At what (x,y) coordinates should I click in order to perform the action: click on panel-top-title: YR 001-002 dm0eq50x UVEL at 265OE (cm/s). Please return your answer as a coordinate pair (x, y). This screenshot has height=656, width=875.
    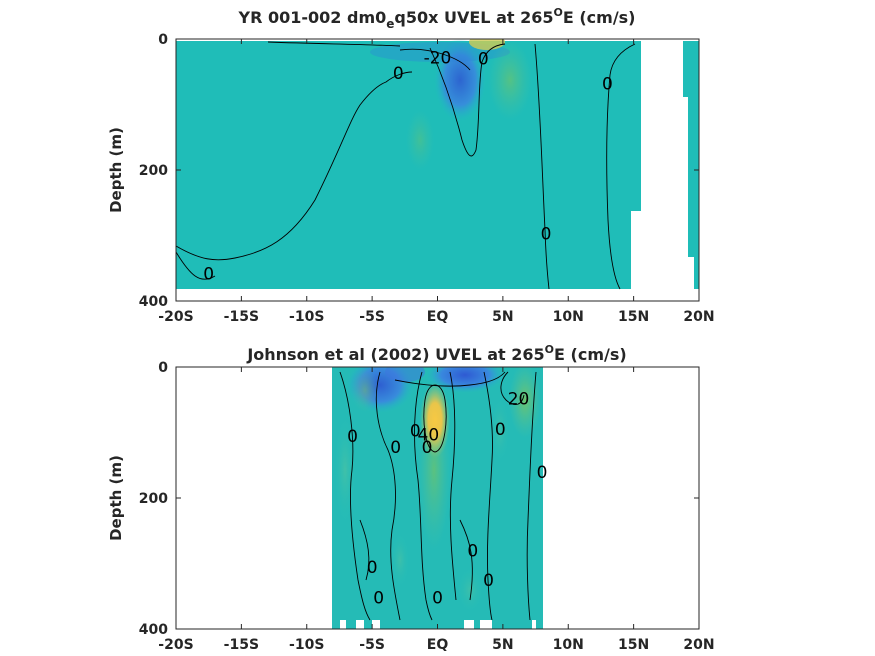
    Looking at the image, I should click on (437, 18).